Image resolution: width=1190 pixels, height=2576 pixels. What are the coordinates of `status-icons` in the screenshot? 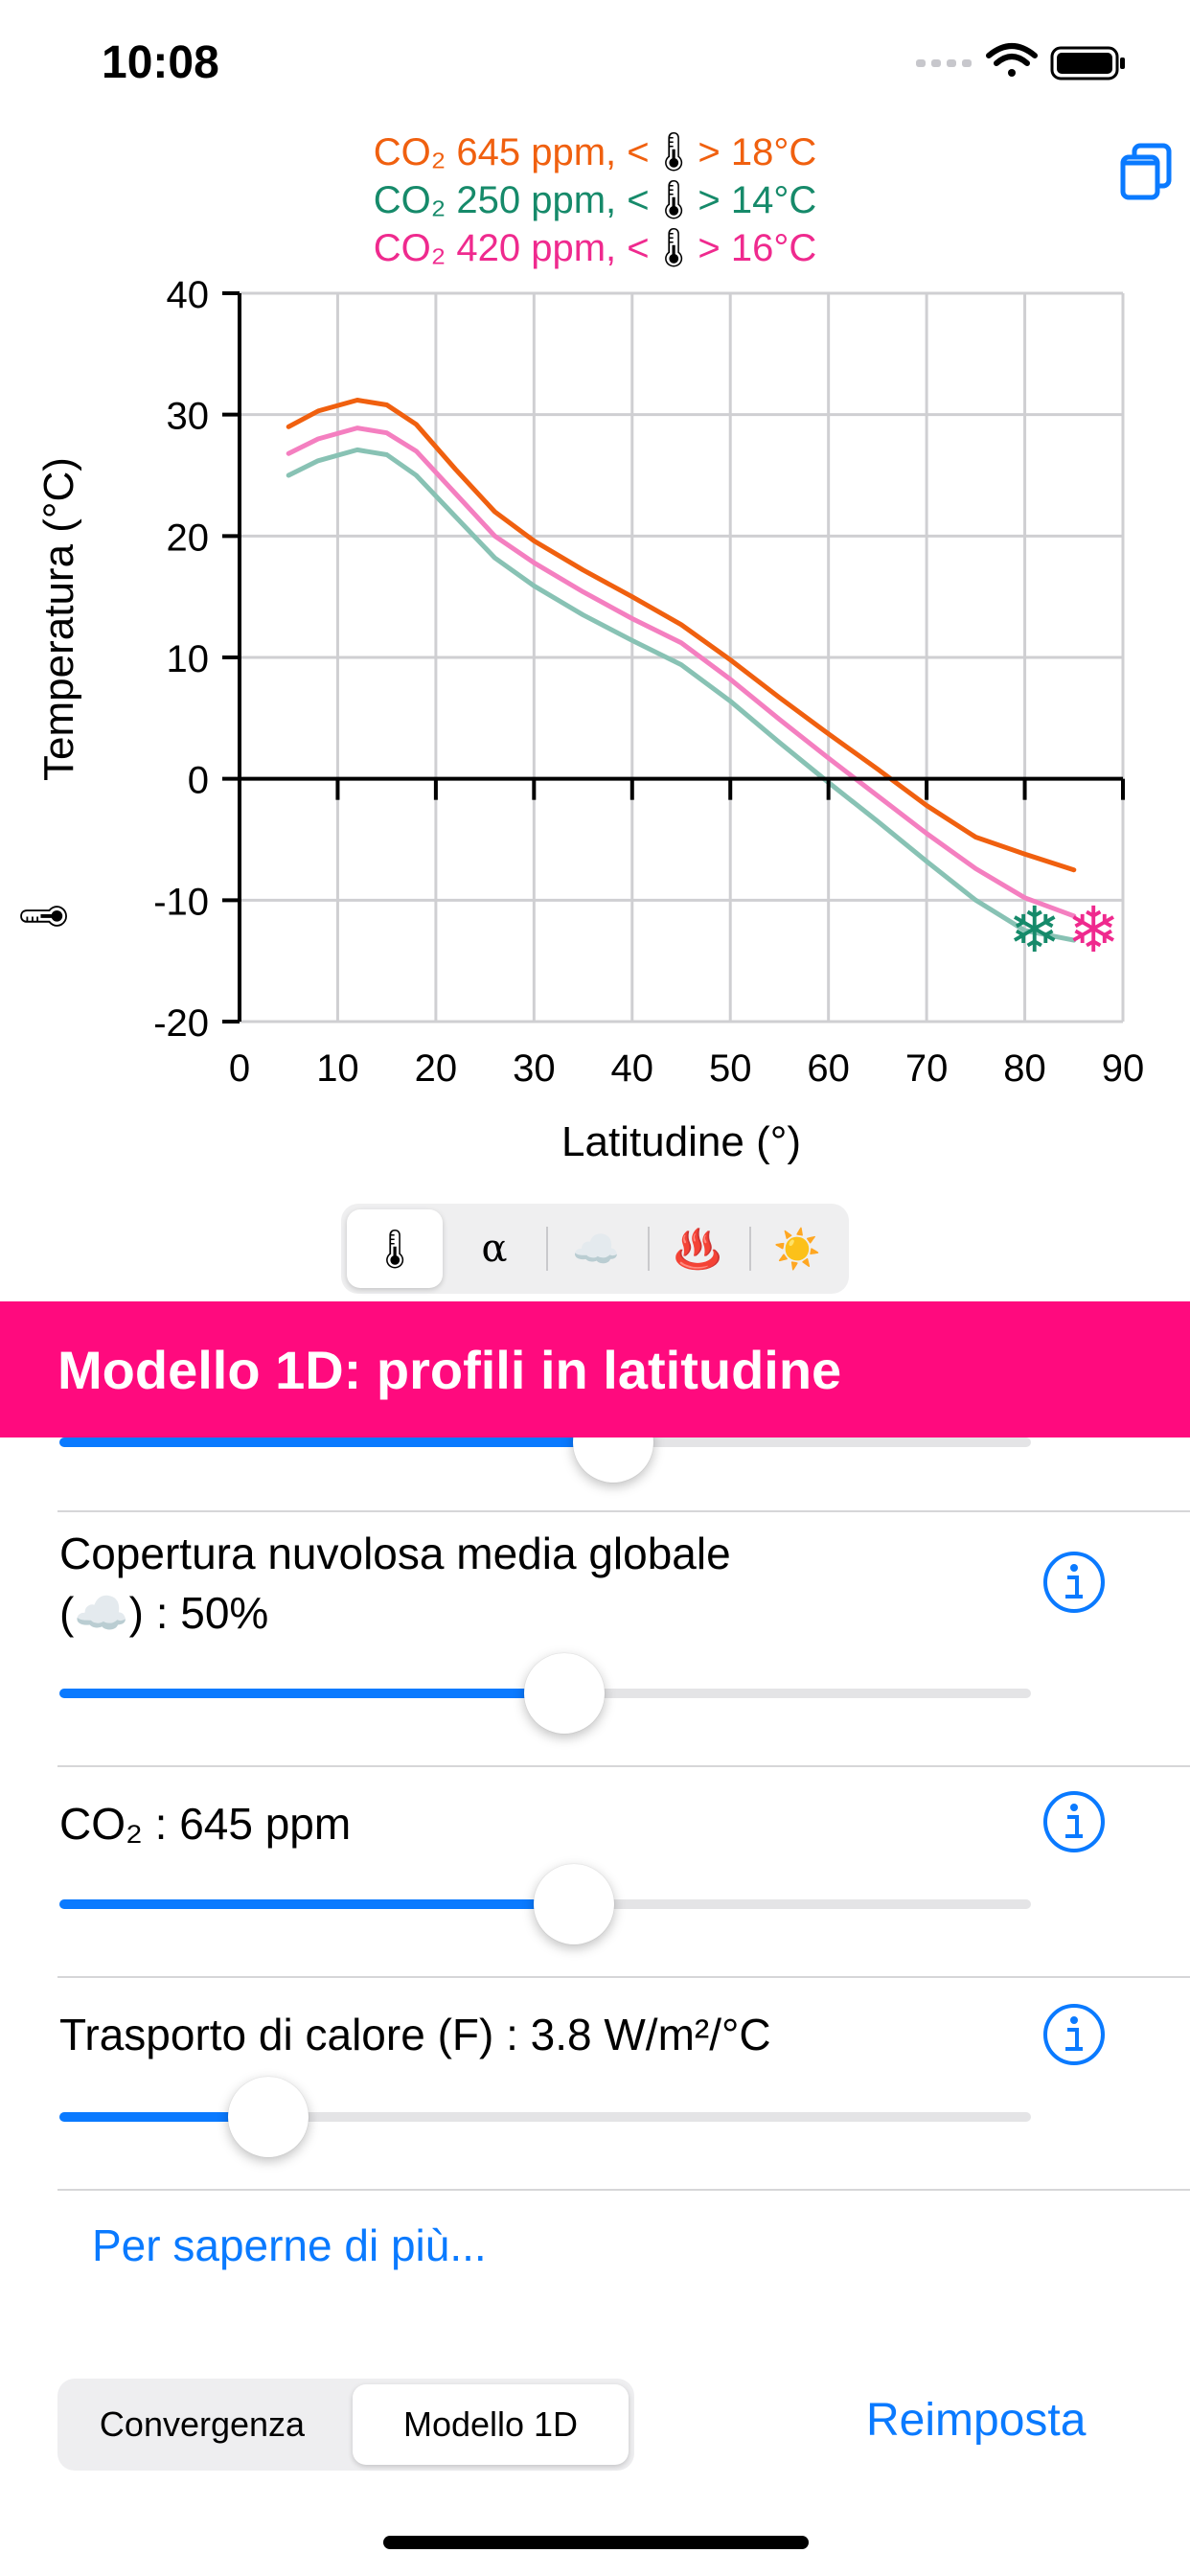 It's located at (1020, 62).